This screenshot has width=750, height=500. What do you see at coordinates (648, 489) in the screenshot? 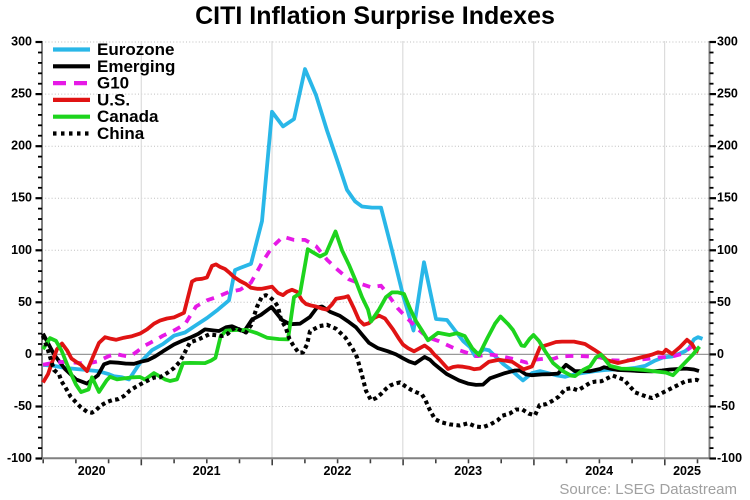
I see `svg-text: Source: LSEG Datastream` at bounding box center [648, 489].